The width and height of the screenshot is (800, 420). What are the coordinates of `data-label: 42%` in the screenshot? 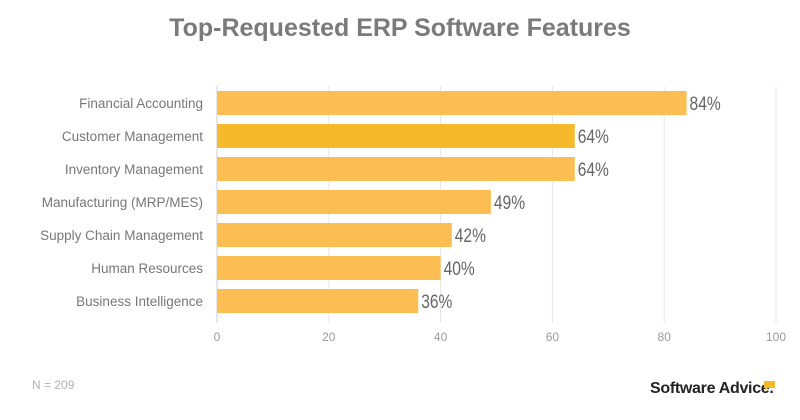 It's located at (470, 236).